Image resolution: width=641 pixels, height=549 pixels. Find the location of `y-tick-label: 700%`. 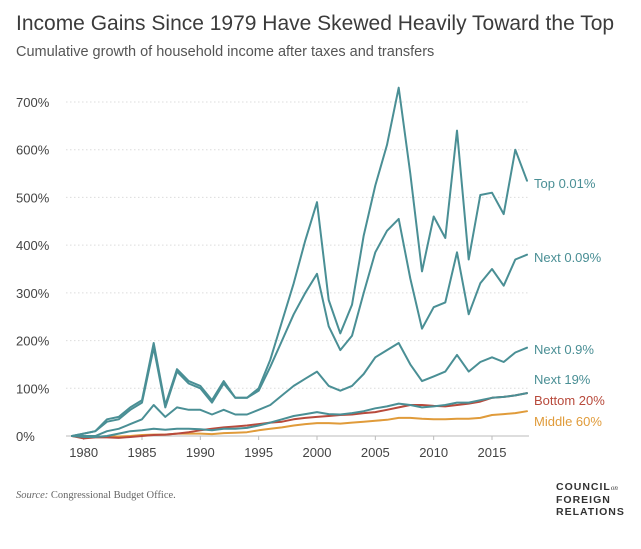

y-tick-label: 700% is located at coordinates (33, 102).